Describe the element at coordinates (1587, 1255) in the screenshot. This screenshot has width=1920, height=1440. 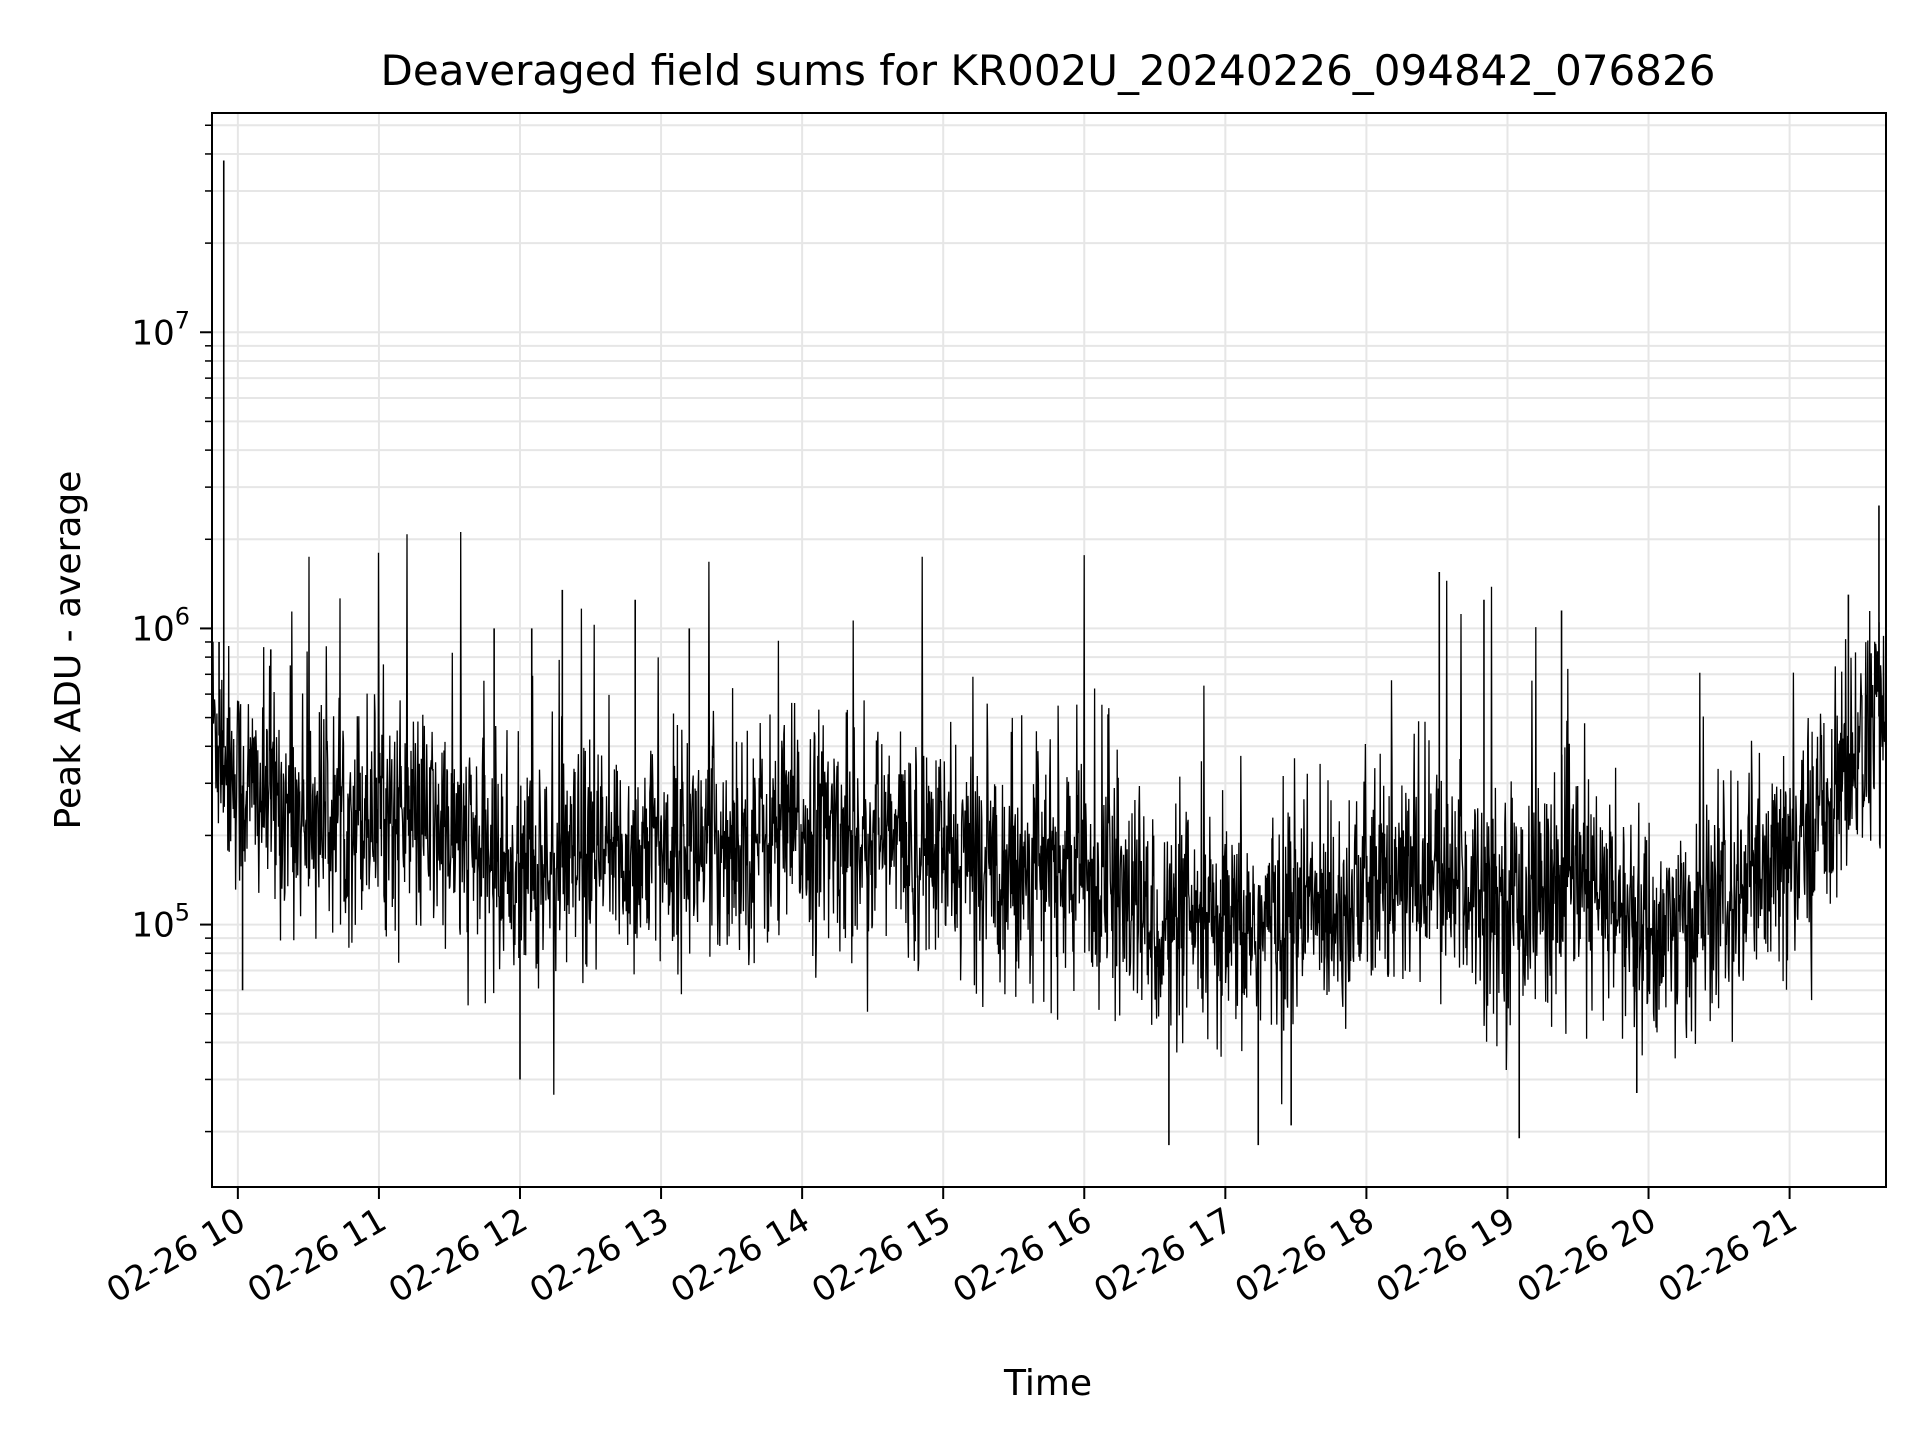
I see `x-tick-label: 02-26 20` at that location.